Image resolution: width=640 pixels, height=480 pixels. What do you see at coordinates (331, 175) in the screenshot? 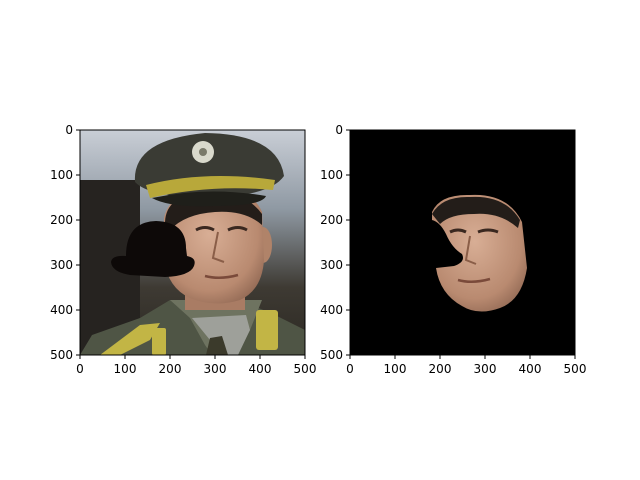
I see `y-tick-label-panel2-1: 100` at bounding box center [331, 175].